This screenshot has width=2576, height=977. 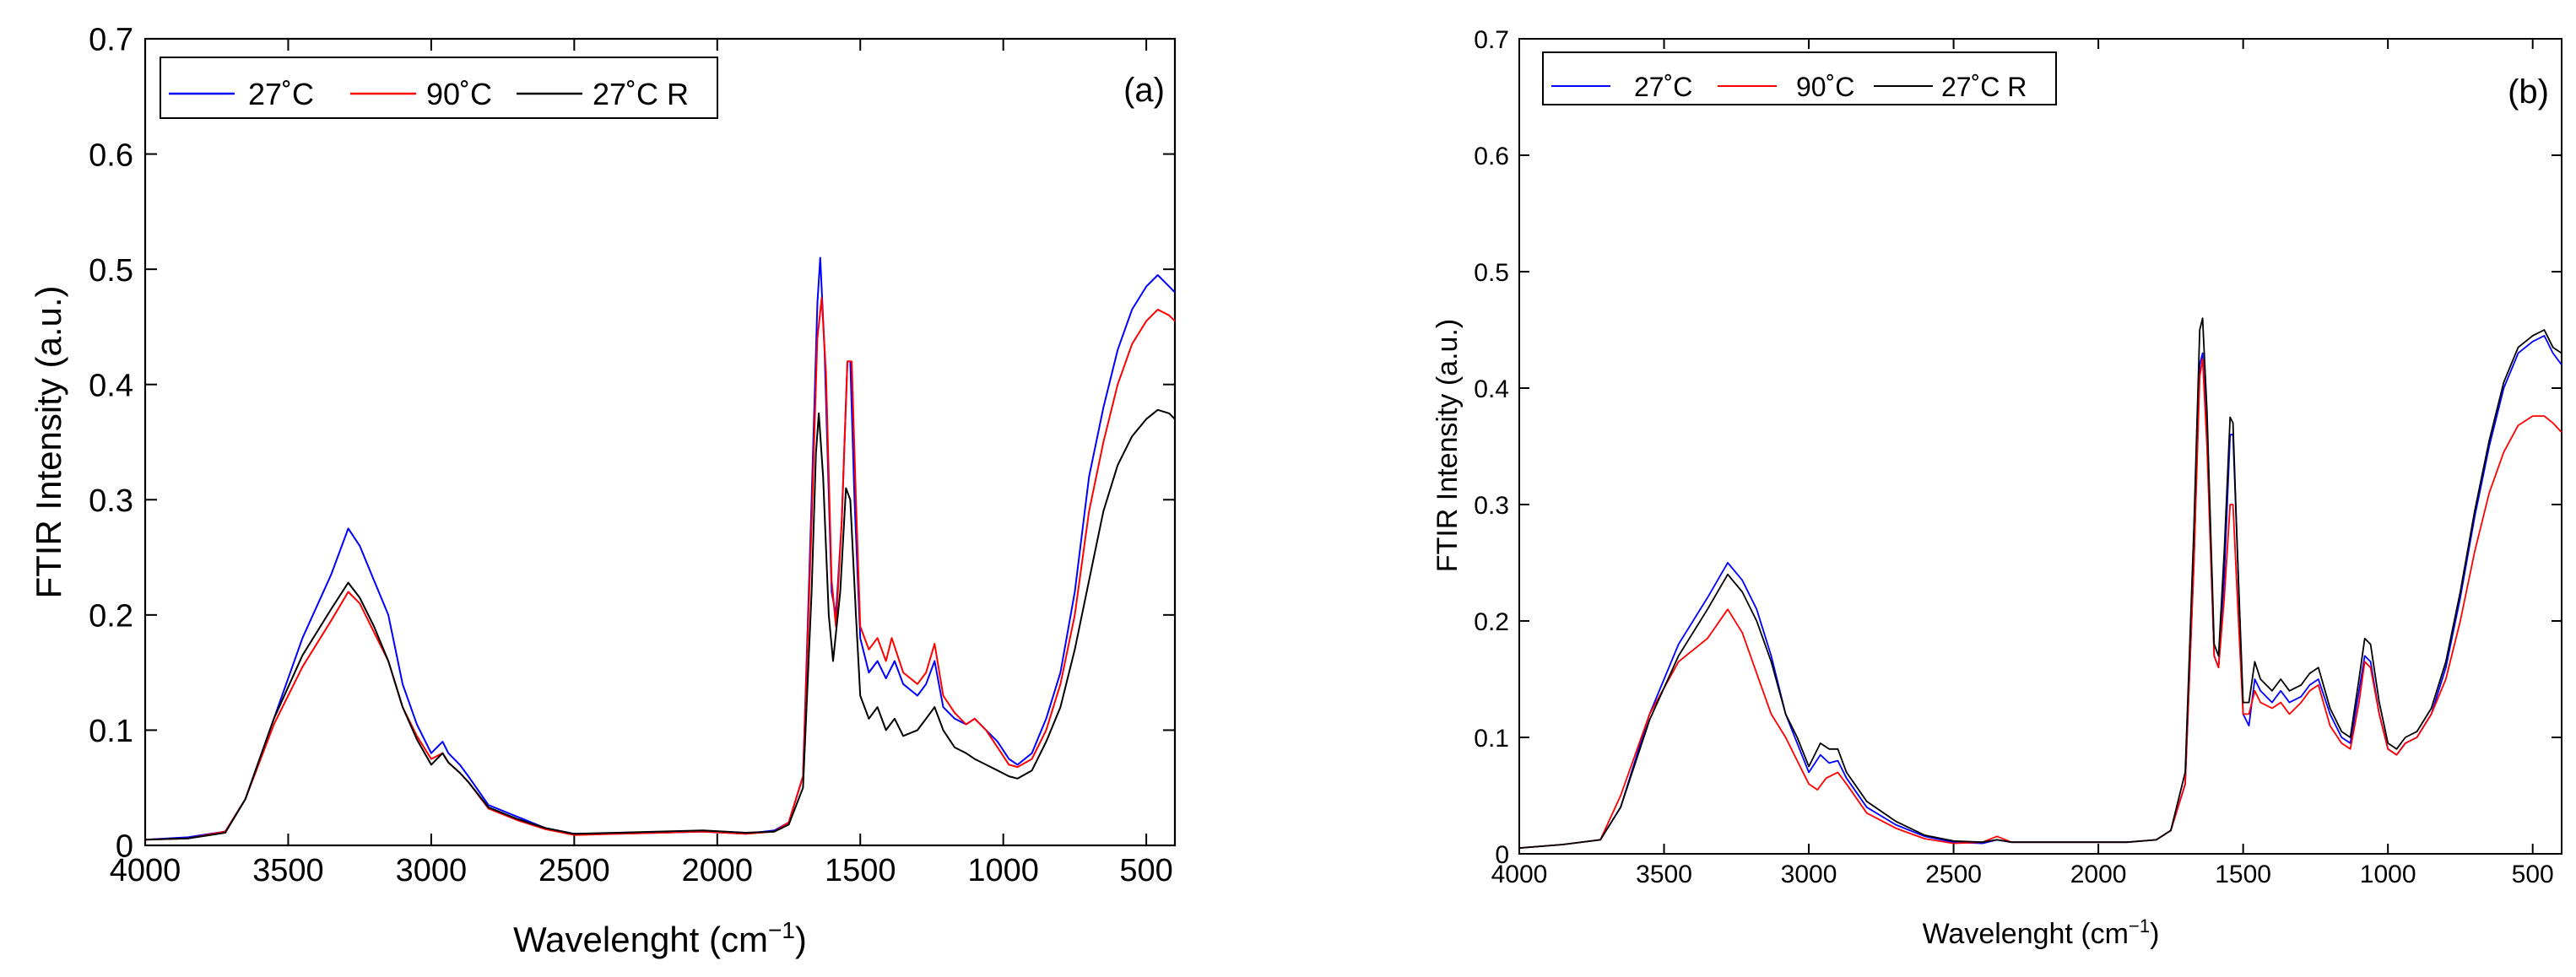 I want to click on panel-a-xlabel-main: Wavelenght (cm, so click(x=640, y=939).